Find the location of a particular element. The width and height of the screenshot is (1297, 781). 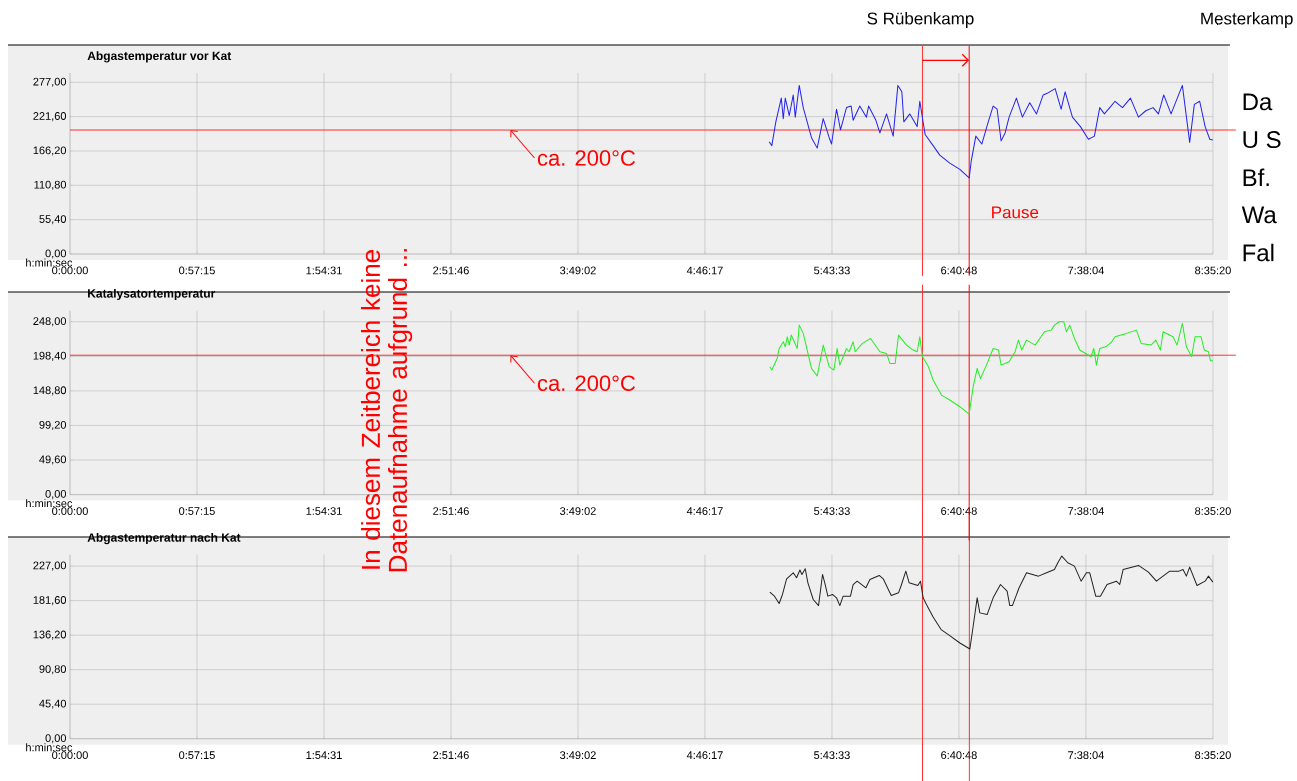

y-tick-label: 136,20 is located at coordinates (50, 635).